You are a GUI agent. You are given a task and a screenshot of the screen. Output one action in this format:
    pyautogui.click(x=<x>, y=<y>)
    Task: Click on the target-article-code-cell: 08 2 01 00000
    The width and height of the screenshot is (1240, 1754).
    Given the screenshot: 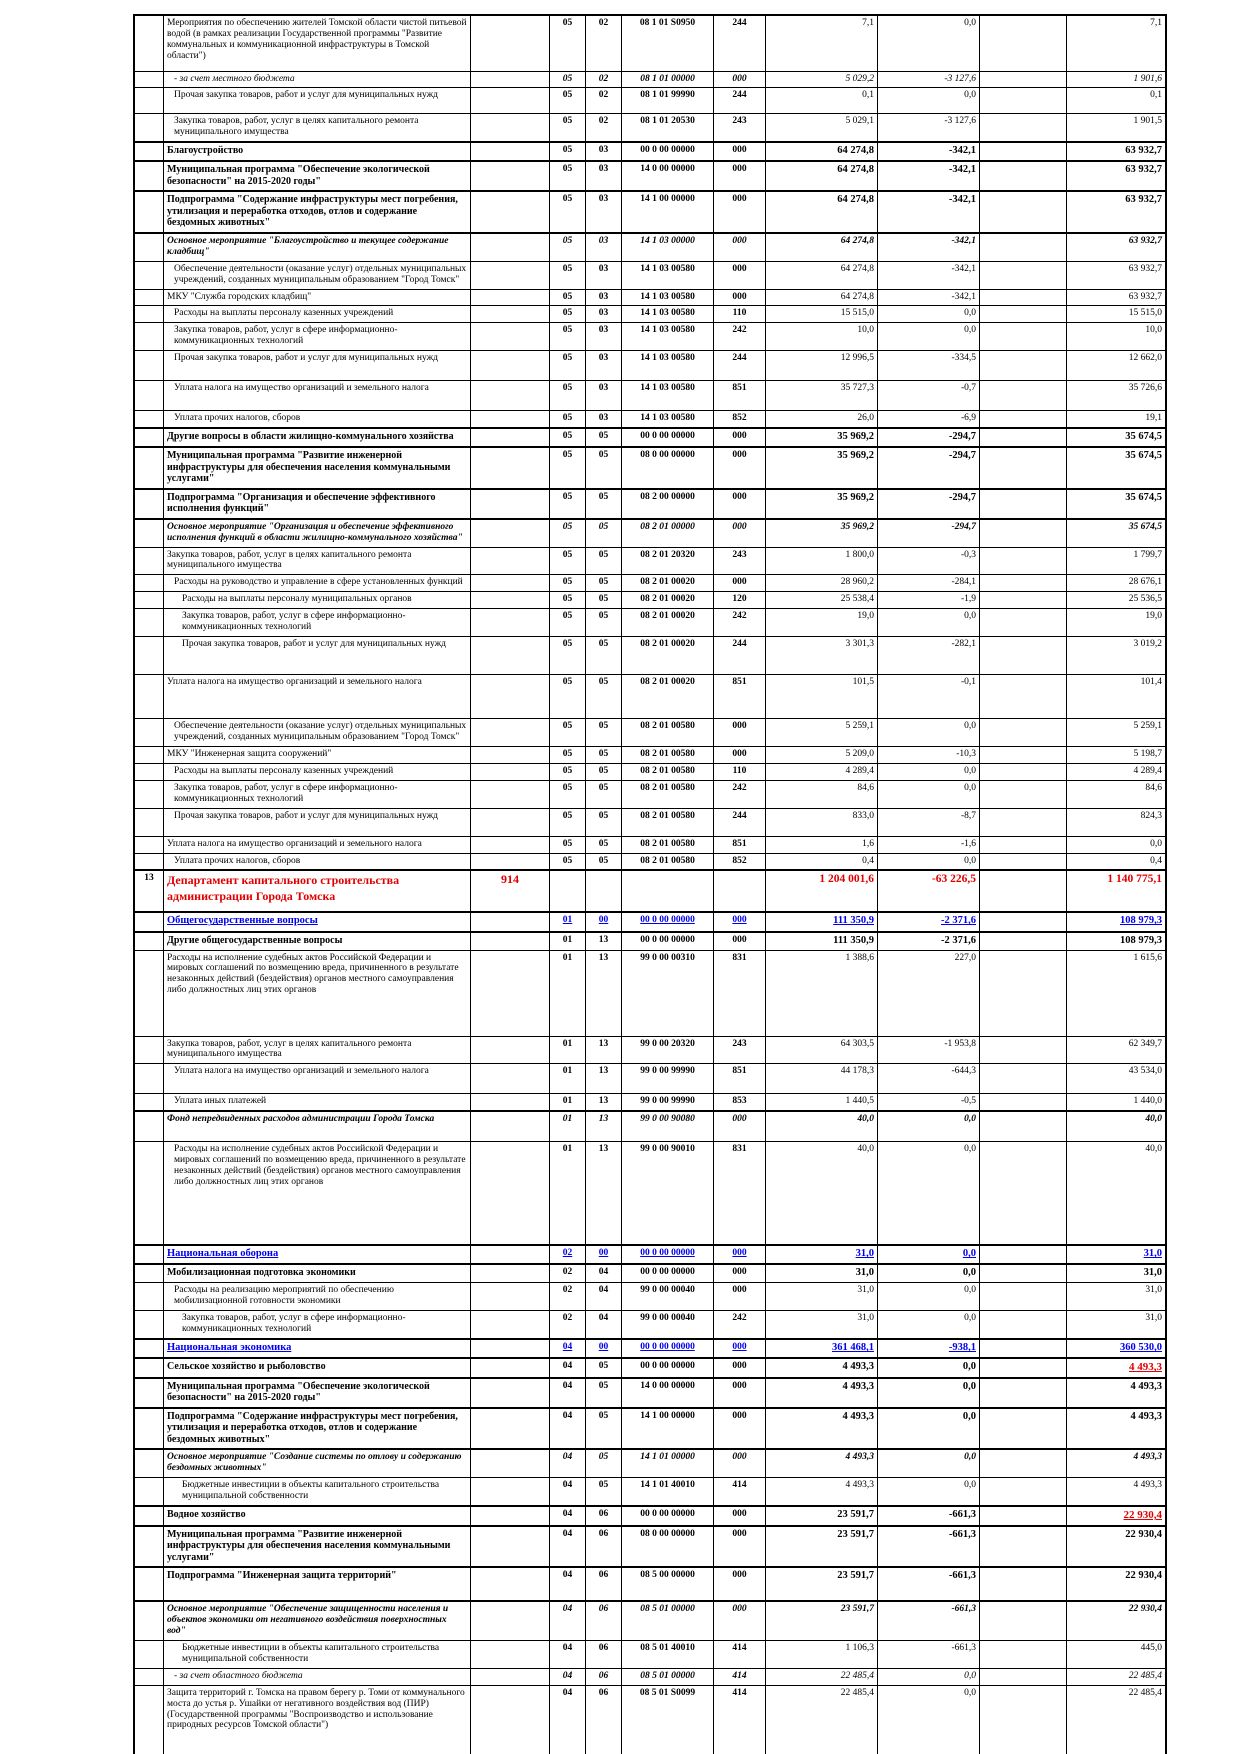 What is the action you would take?
    pyautogui.click(x=667, y=533)
    